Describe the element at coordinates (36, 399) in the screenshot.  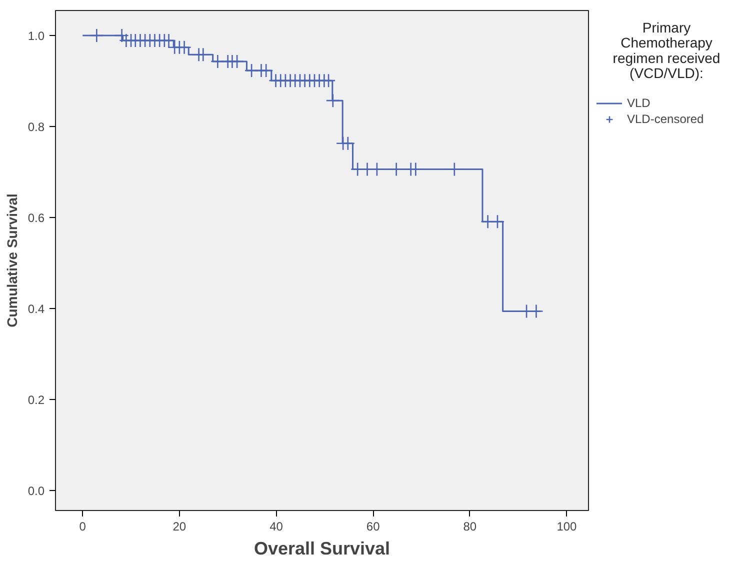
I see `y-tick-label: 0.2` at that location.